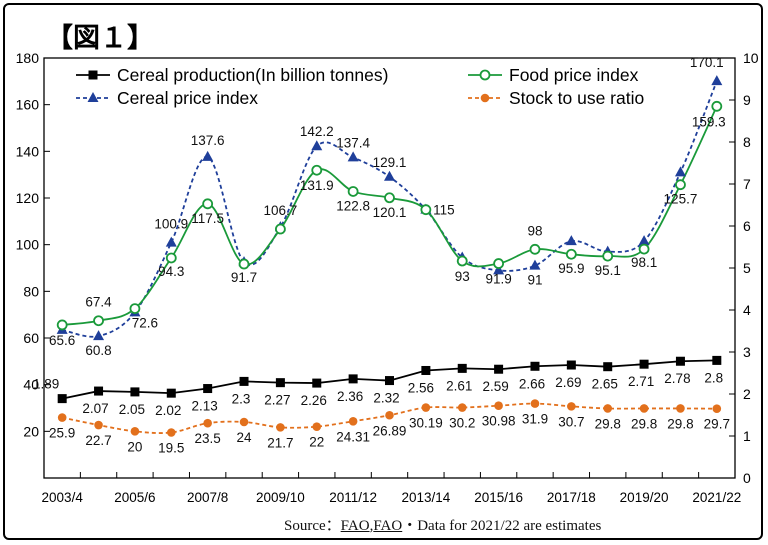 The width and height of the screenshot is (768, 545). I want to click on cereal-production-in-billion-tonnes-data-label: 2.27, so click(277, 400).